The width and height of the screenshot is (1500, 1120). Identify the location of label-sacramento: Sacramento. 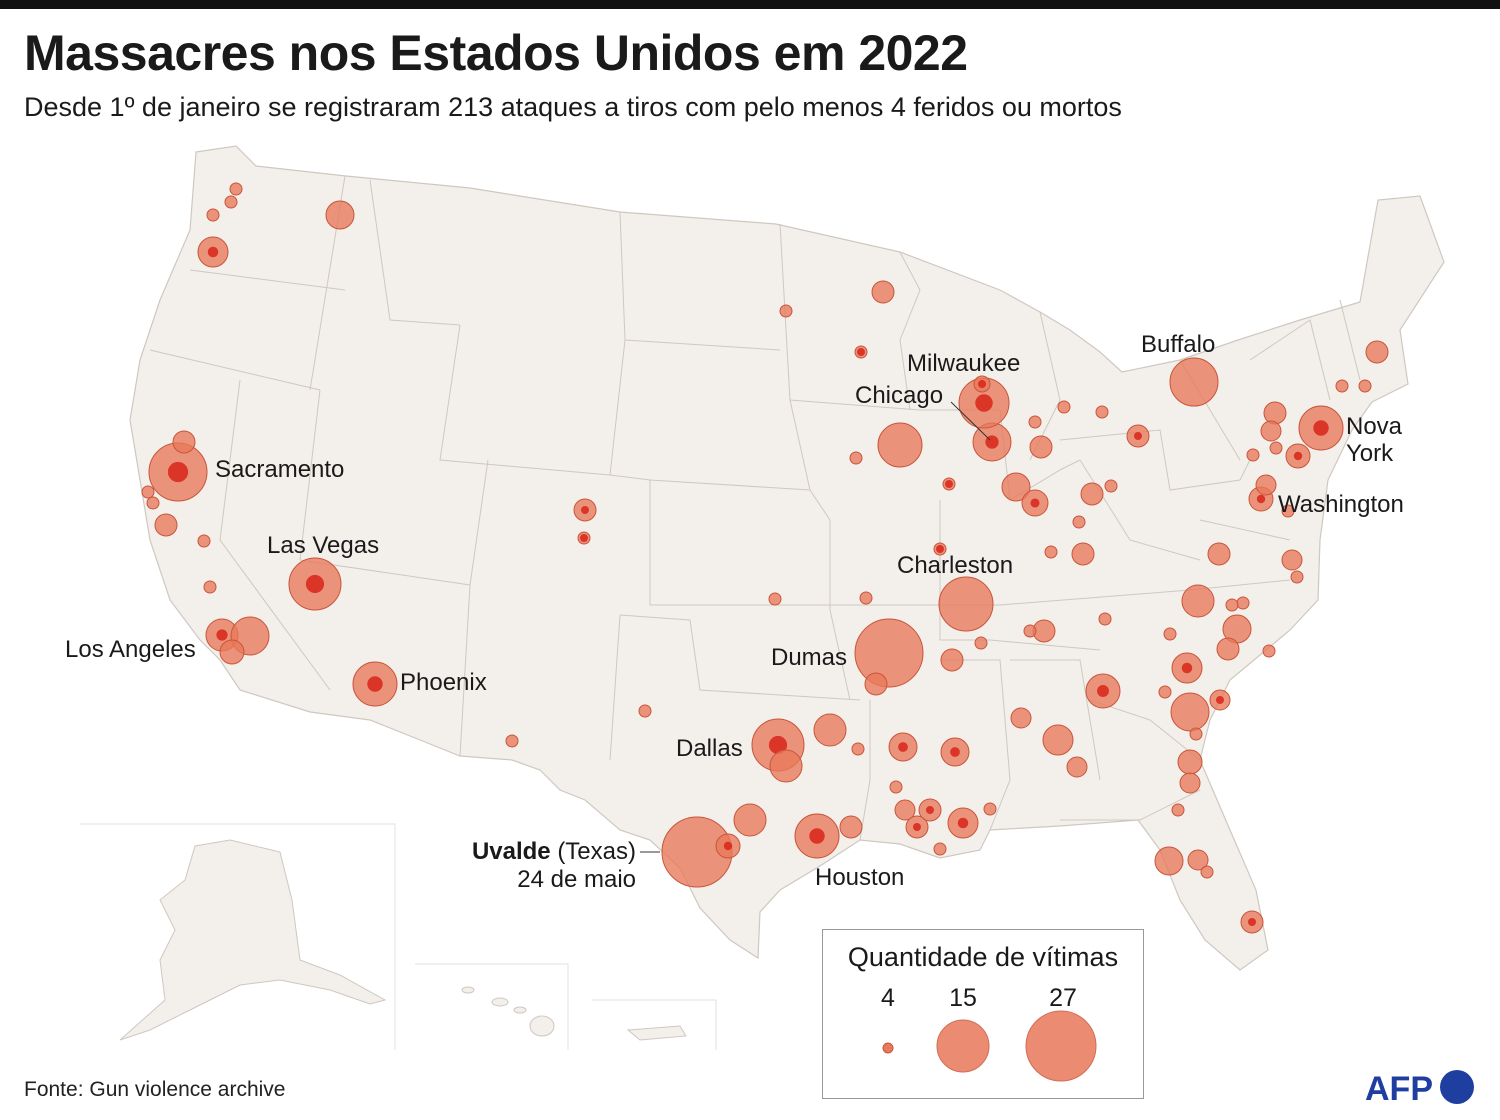
(279, 469).